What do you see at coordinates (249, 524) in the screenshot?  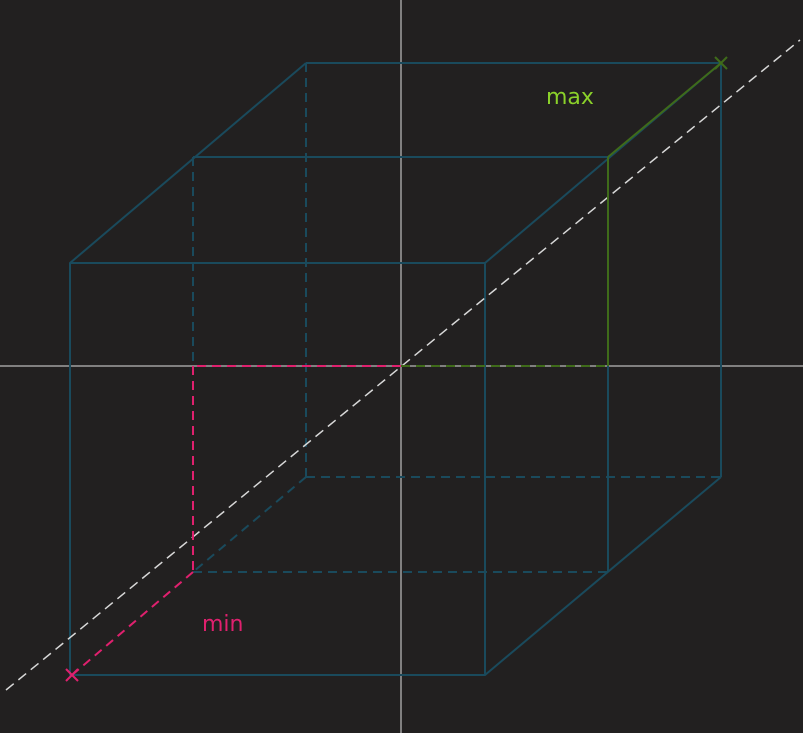 I see `box-edge-hidden` at bounding box center [249, 524].